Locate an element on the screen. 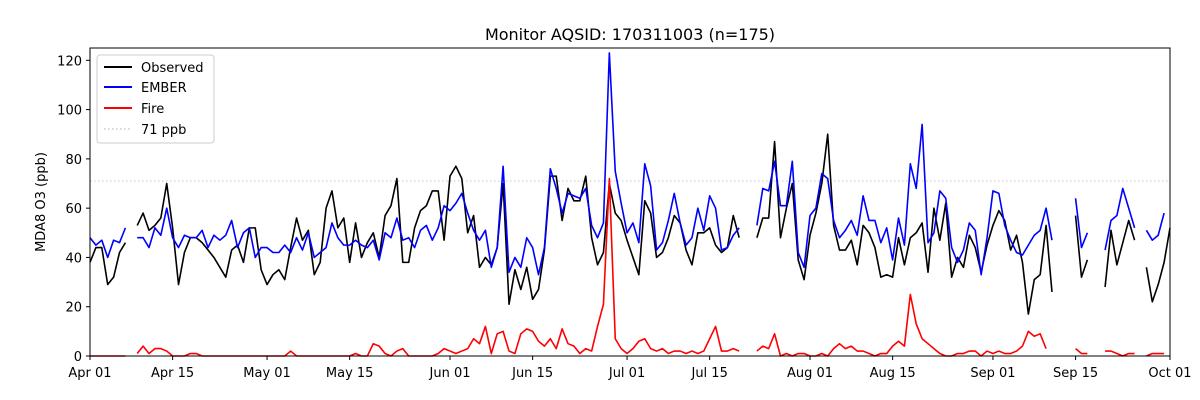 This screenshot has height=400, width=1200. legend: Observed EMBER Fire 71 ppb is located at coordinates (155, 99).